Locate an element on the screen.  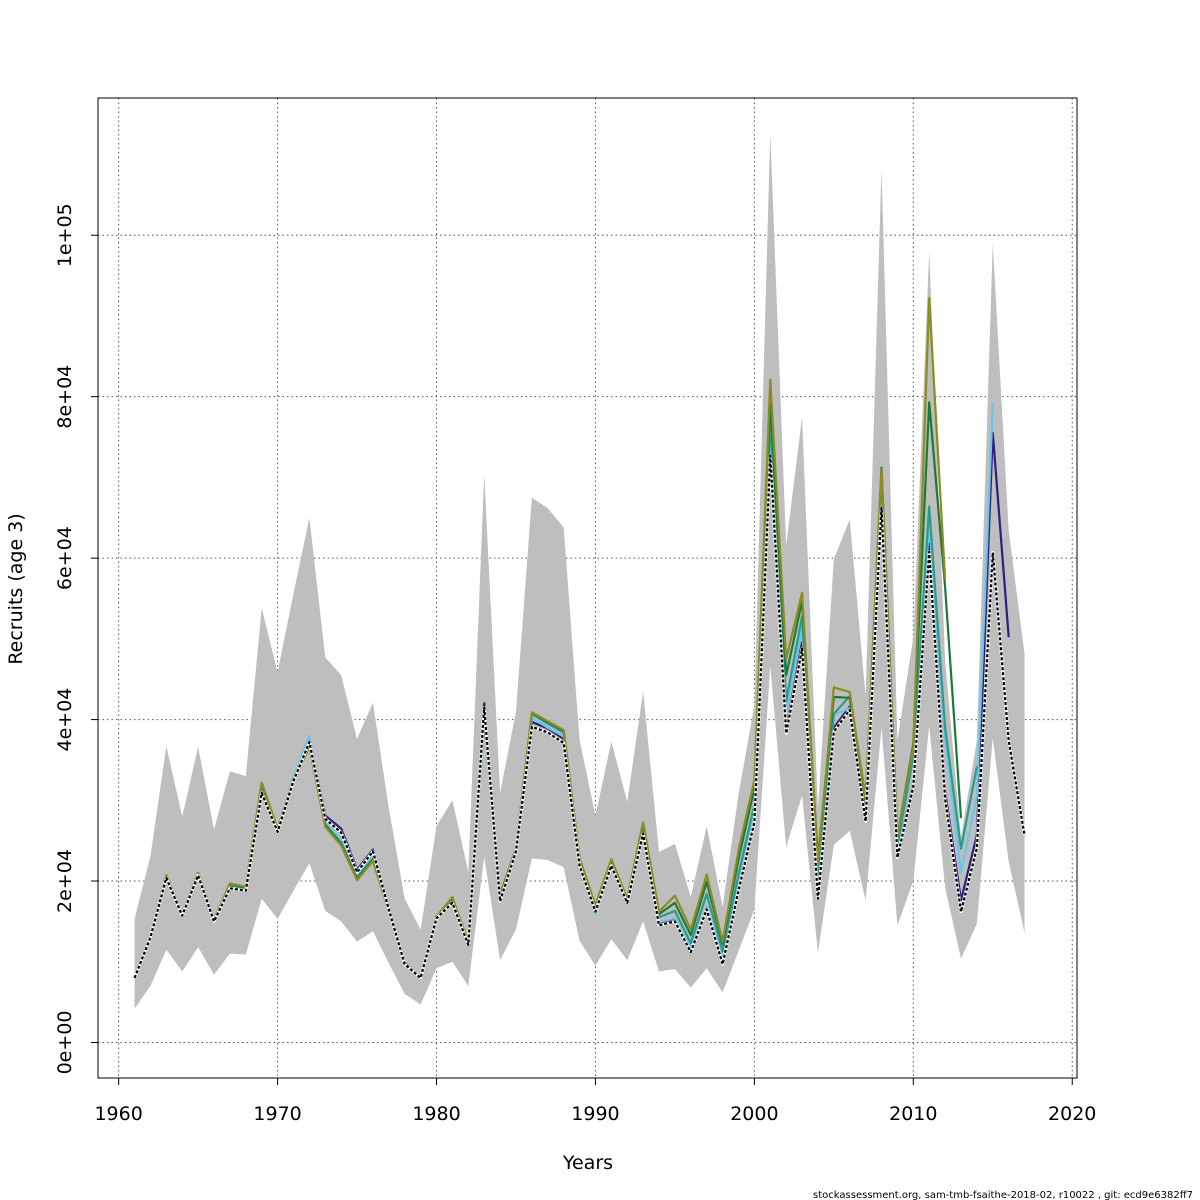
x-tick-label-5: 2010 is located at coordinates (913, 1114).